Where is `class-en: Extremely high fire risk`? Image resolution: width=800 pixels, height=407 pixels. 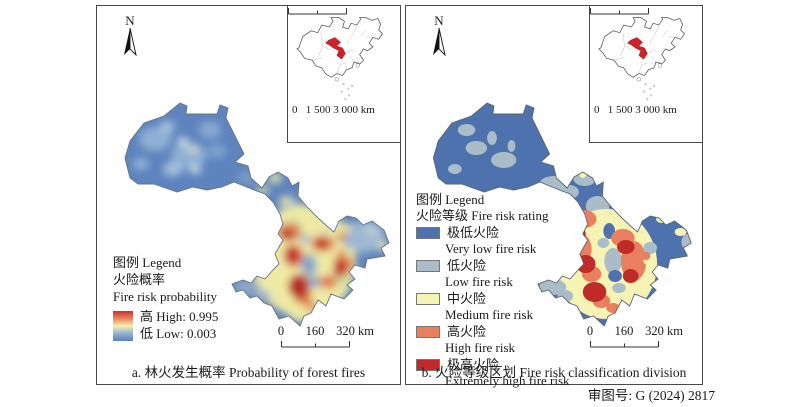 class-en: Extremely high fire risk is located at coordinates (507, 380).